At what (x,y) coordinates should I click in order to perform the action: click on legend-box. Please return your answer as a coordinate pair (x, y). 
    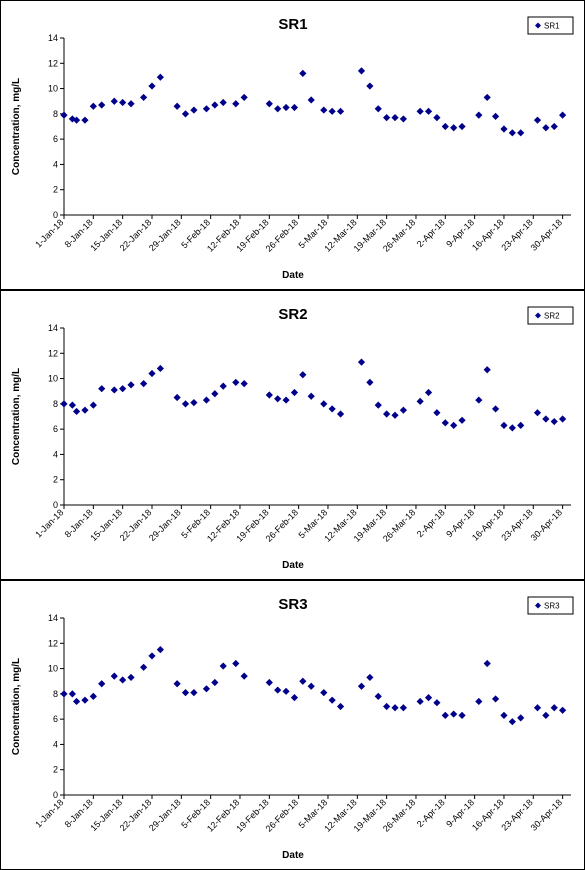
    Looking at the image, I should click on (550, 605).